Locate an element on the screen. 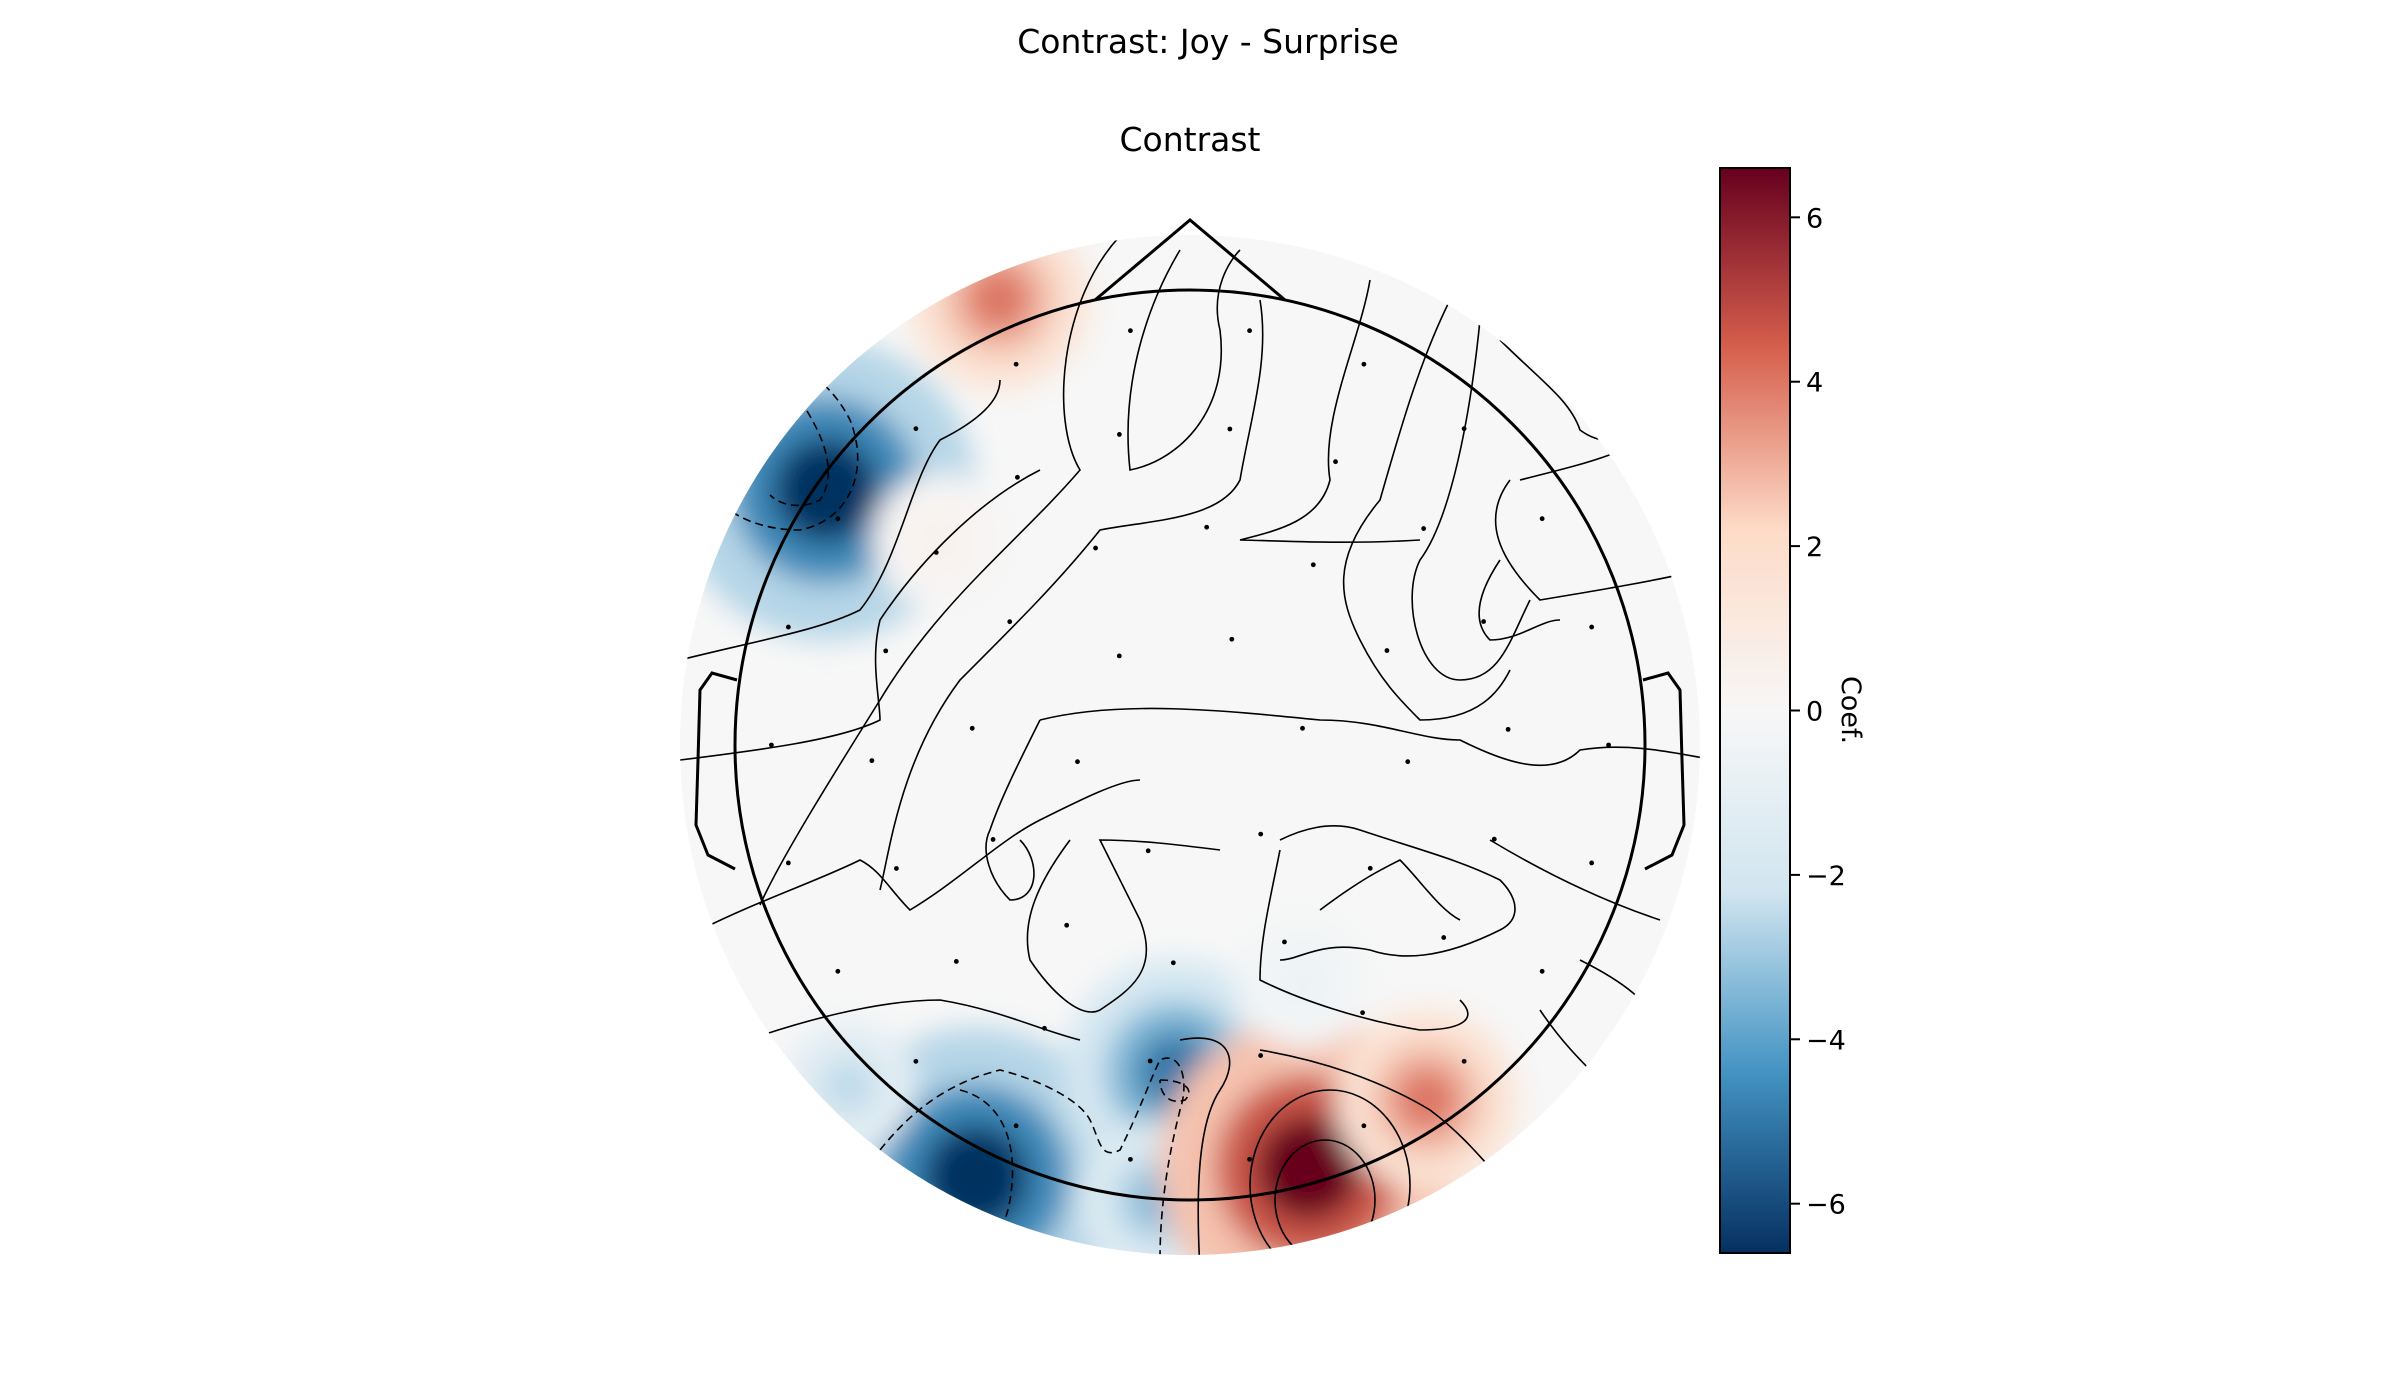 This screenshot has width=2400, height=1400. left-ear is located at coordinates (716, 771).